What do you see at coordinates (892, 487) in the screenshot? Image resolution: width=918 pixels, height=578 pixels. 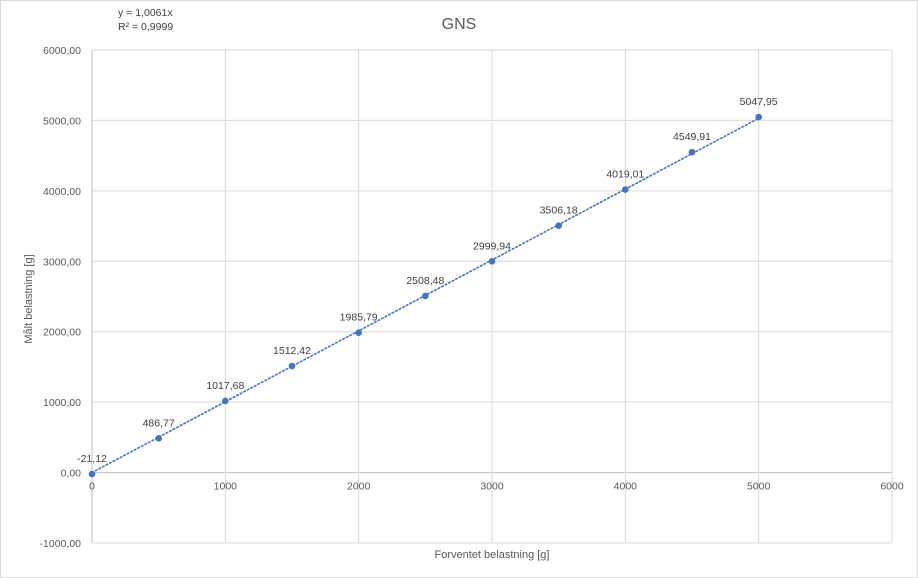 I see `x-tick-label: 6000` at bounding box center [892, 487].